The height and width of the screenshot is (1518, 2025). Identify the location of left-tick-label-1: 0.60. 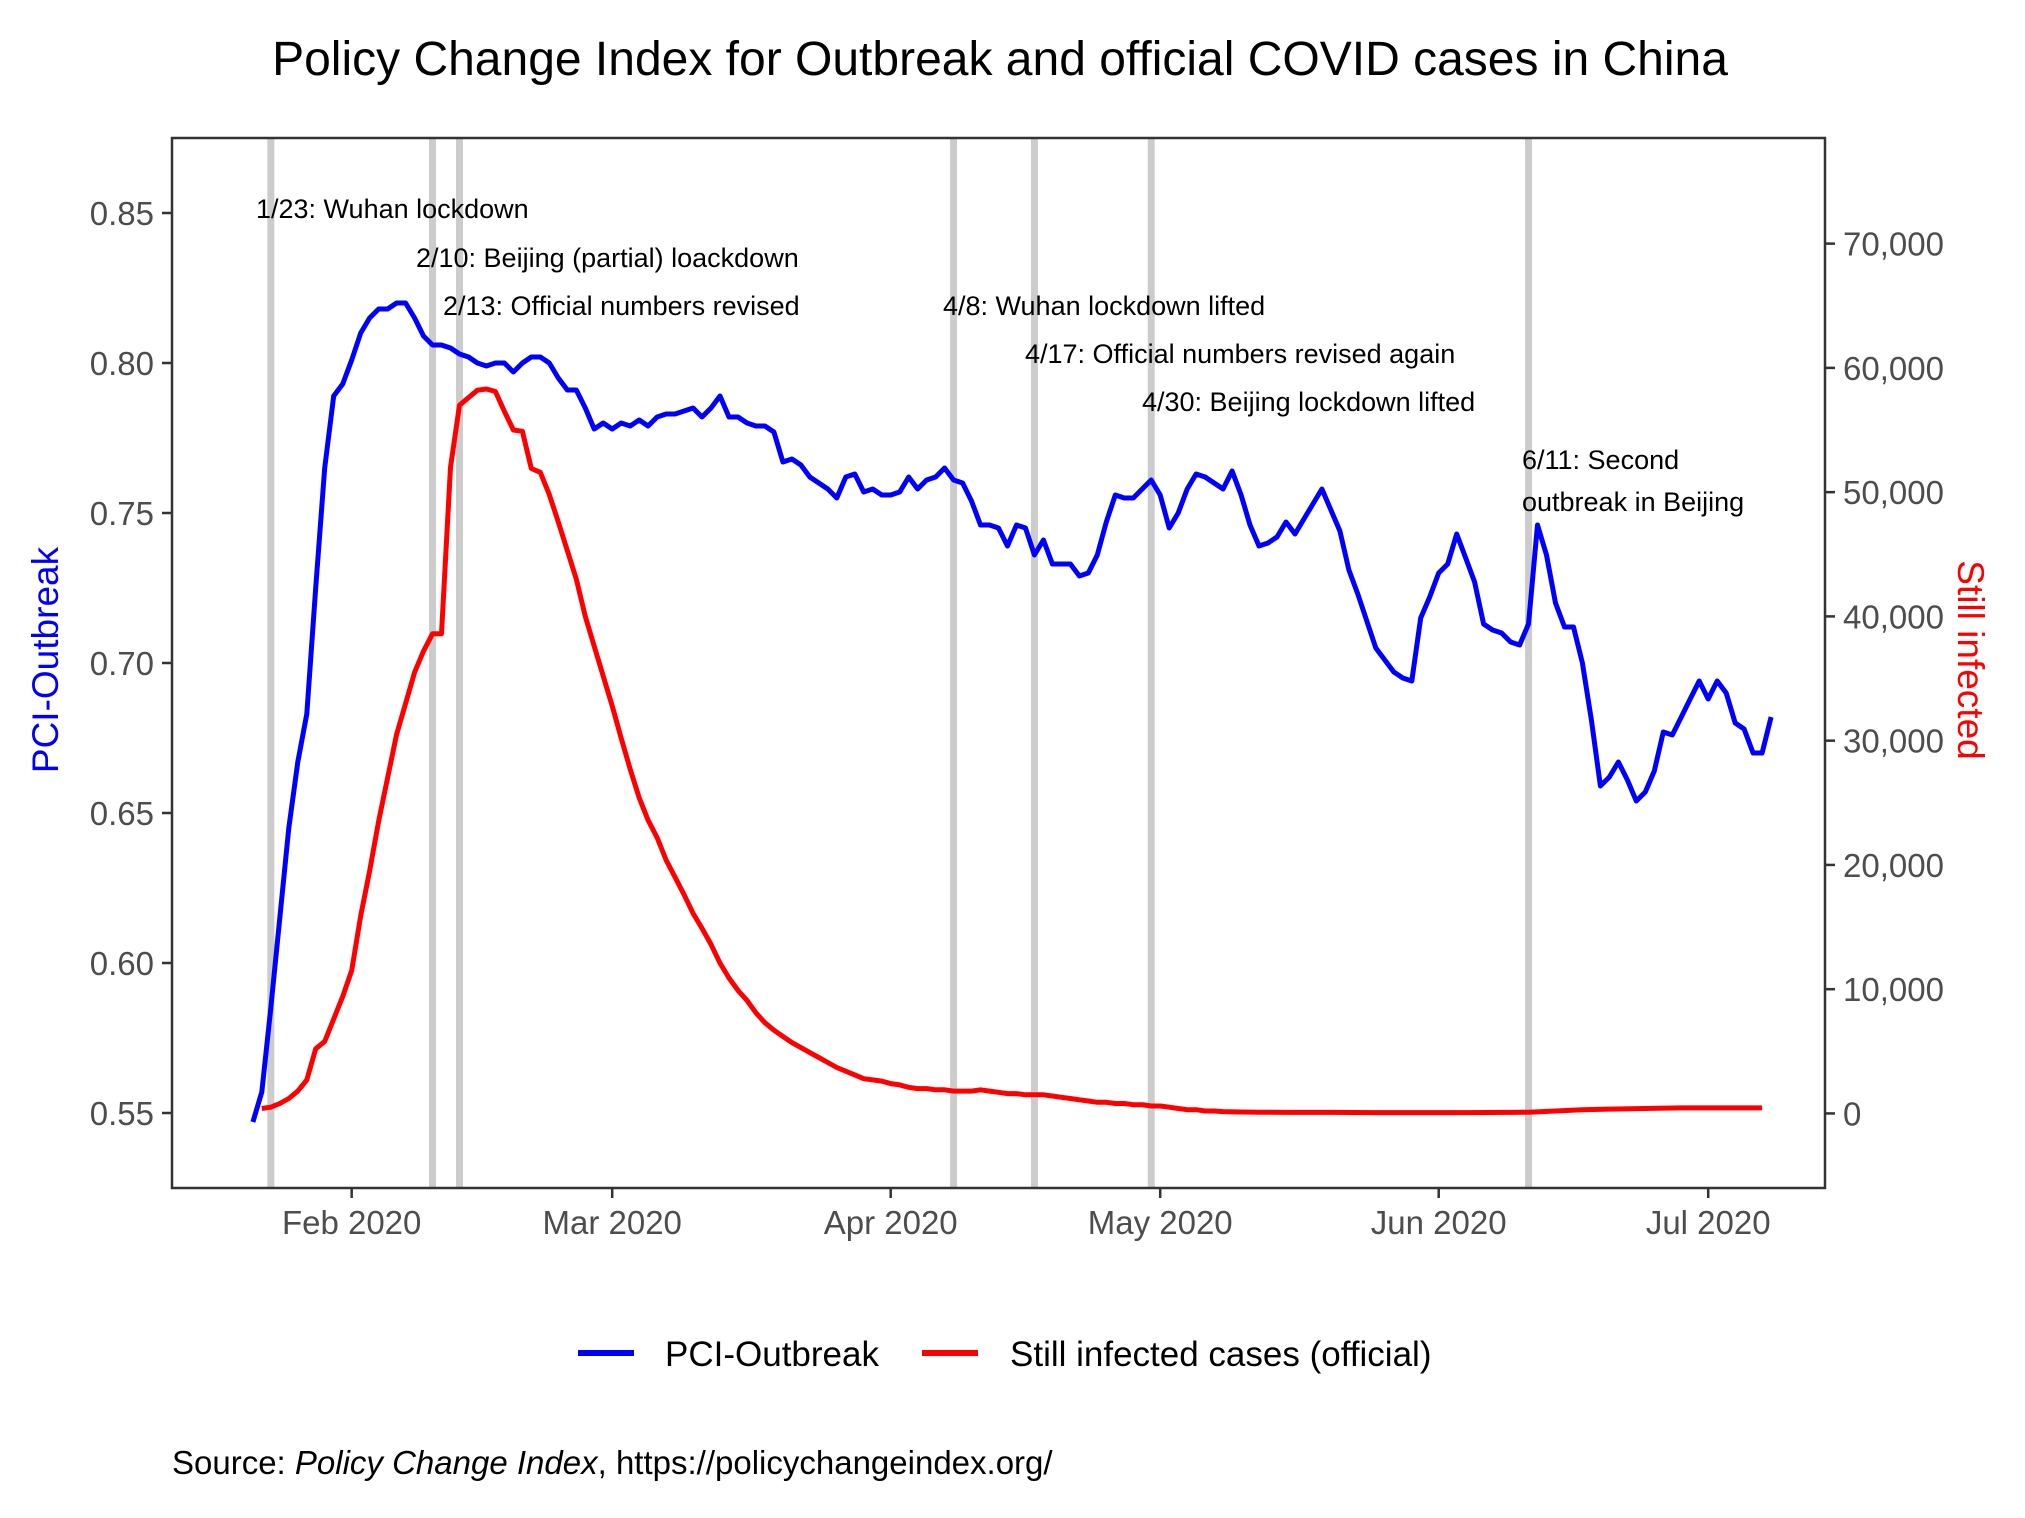
(122, 963).